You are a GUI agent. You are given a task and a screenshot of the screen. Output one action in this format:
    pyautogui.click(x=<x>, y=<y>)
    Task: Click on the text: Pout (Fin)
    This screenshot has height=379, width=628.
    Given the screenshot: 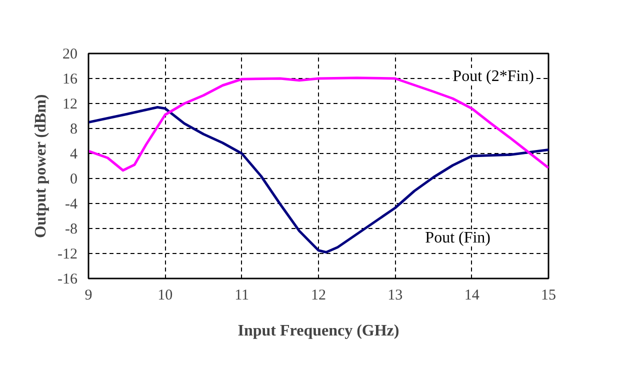 What is the action you would take?
    pyautogui.click(x=458, y=237)
    